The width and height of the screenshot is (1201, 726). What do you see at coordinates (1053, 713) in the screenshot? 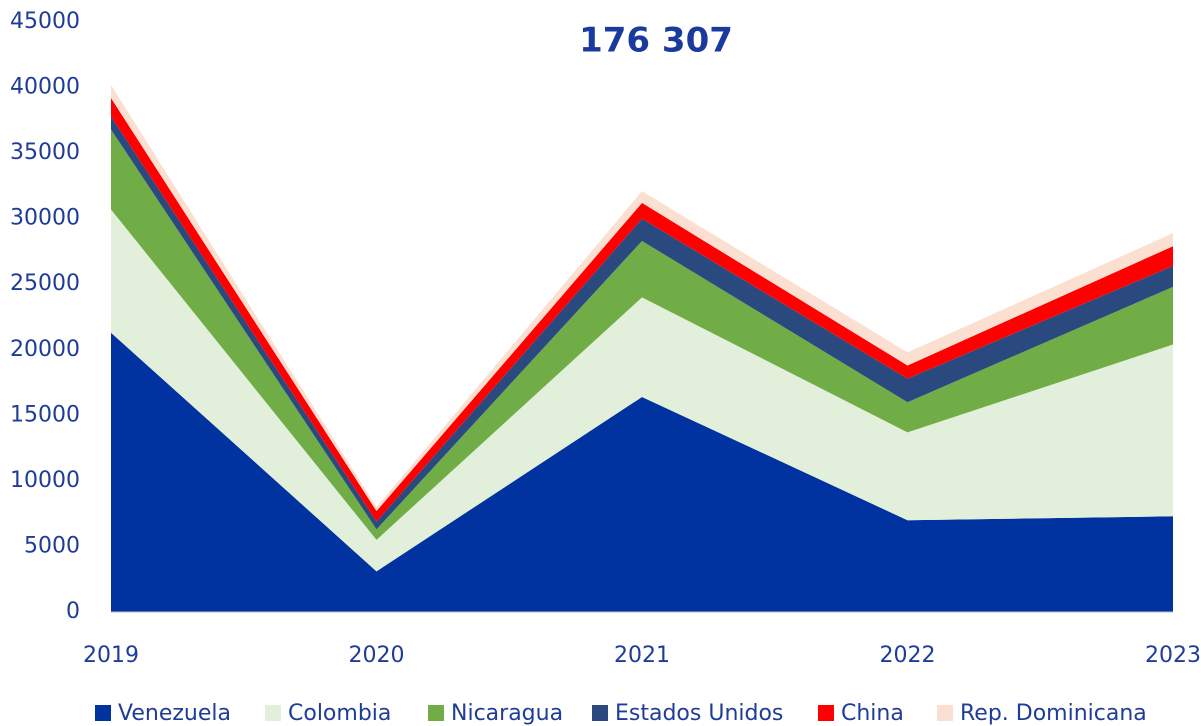
I see `legend-label: Rep. Dominicana` at bounding box center [1053, 713].